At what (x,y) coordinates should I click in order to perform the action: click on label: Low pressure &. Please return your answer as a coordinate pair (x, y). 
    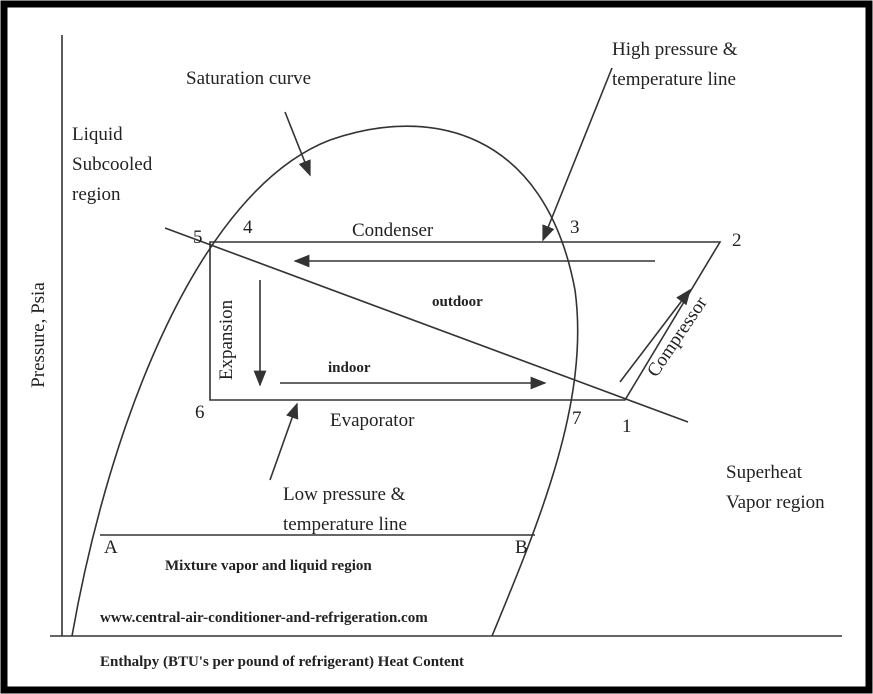
    Looking at the image, I should click on (344, 494).